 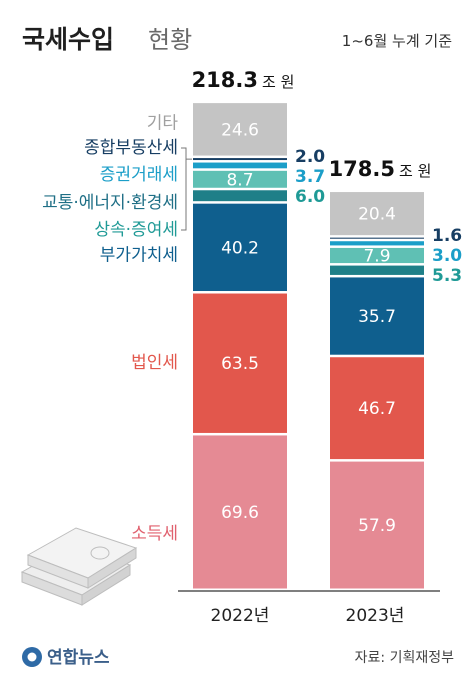 I want to click on legend-leader-bracket, so click(x=186, y=189).